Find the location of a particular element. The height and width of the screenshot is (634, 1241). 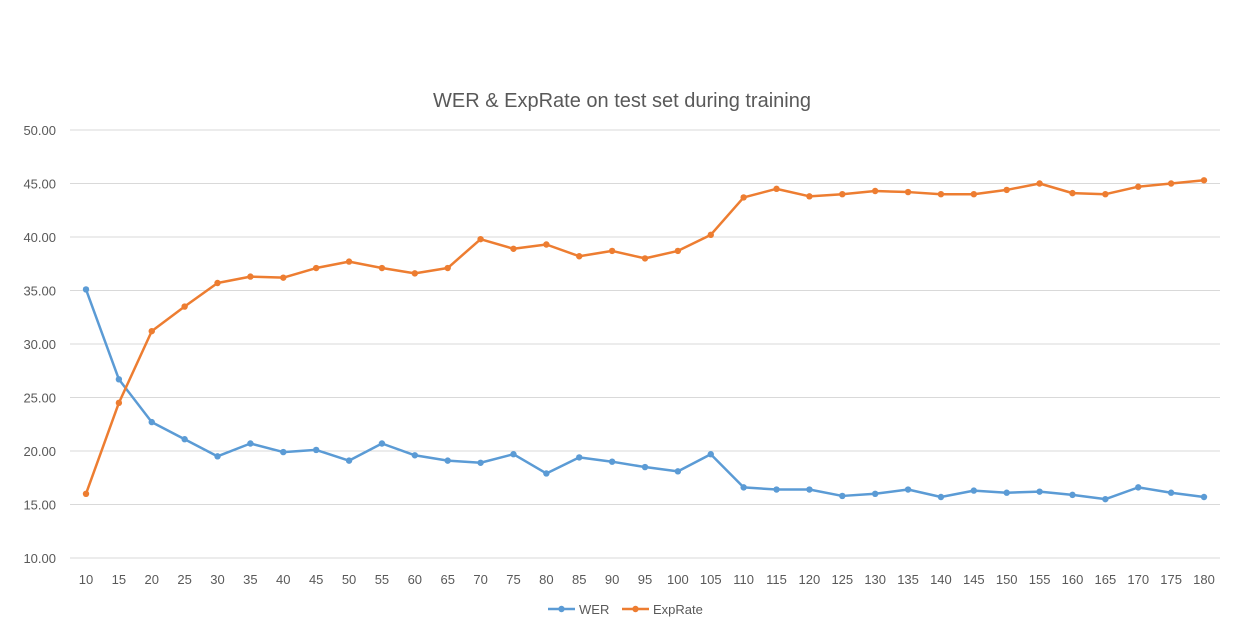

x-tick-label: 20 is located at coordinates (152, 579).